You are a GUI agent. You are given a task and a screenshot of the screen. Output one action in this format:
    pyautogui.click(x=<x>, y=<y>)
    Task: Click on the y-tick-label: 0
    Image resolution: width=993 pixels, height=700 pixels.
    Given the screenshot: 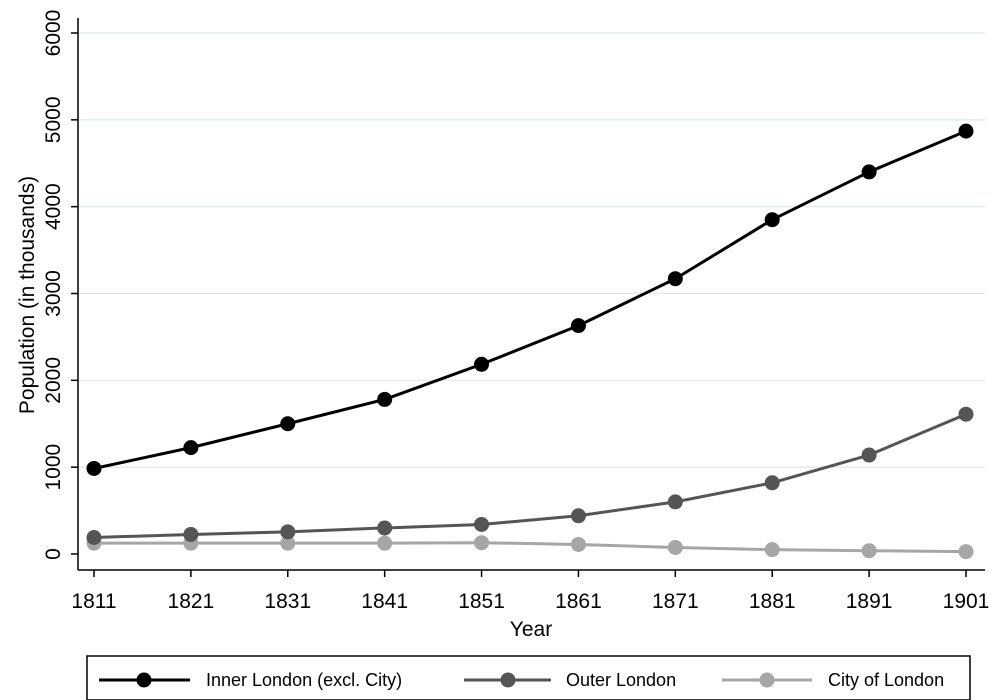 What is the action you would take?
    pyautogui.click(x=53, y=554)
    